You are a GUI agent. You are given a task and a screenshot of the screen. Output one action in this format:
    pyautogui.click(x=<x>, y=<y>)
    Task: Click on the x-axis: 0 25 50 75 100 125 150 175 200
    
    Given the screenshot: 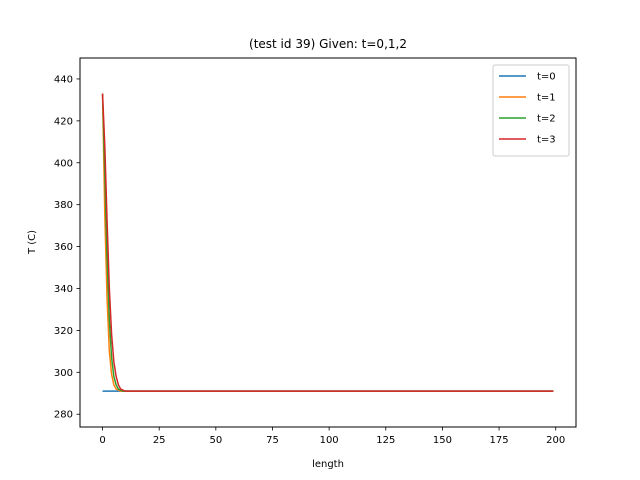 What is the action you would take?
    pyautogui.click(x=332, y=436)
    